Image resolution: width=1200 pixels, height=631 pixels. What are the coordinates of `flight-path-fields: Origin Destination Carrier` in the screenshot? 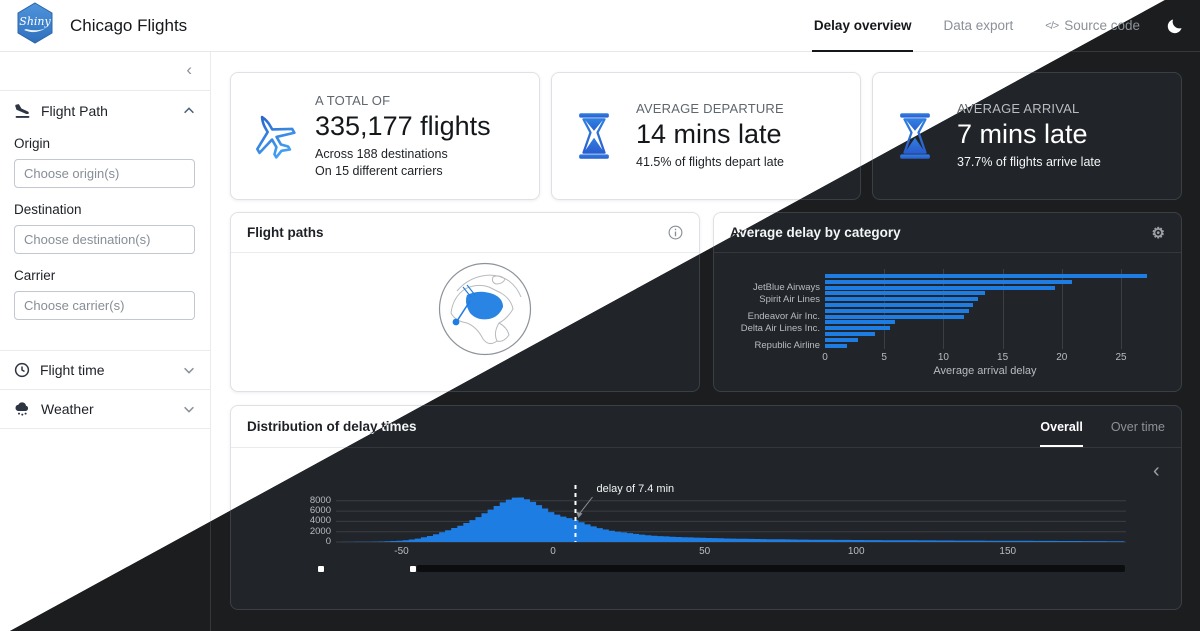 It's located at (105, 240).